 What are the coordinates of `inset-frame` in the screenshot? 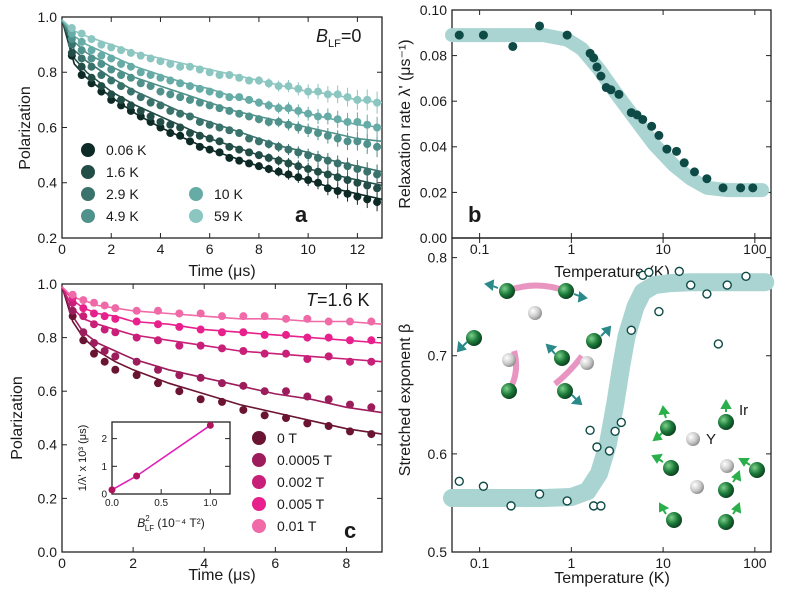 It's located at (171, 458).